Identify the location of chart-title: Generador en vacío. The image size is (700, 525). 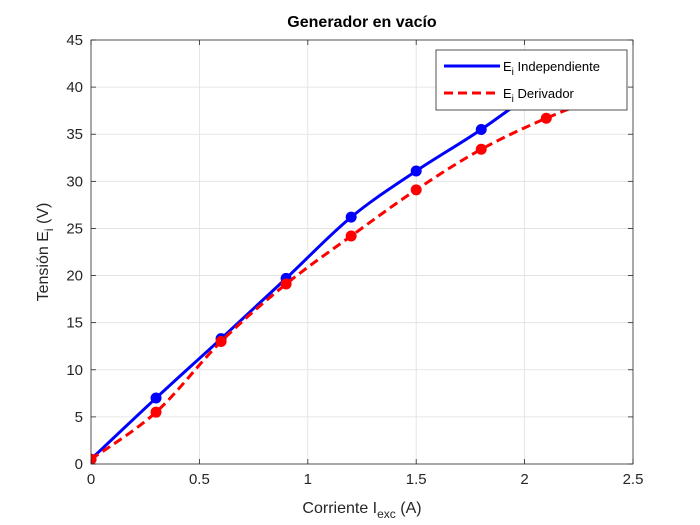
(362, 22).